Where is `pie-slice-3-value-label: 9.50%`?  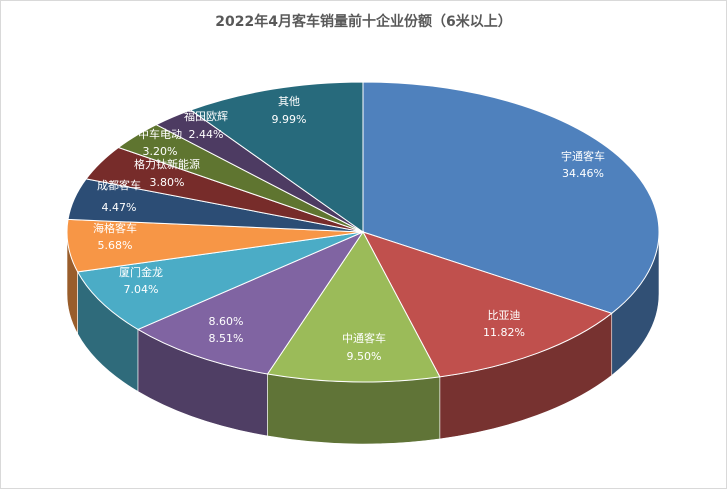
pie-slice-3-value-label: 9.50% is located at coordinates (364, 356).